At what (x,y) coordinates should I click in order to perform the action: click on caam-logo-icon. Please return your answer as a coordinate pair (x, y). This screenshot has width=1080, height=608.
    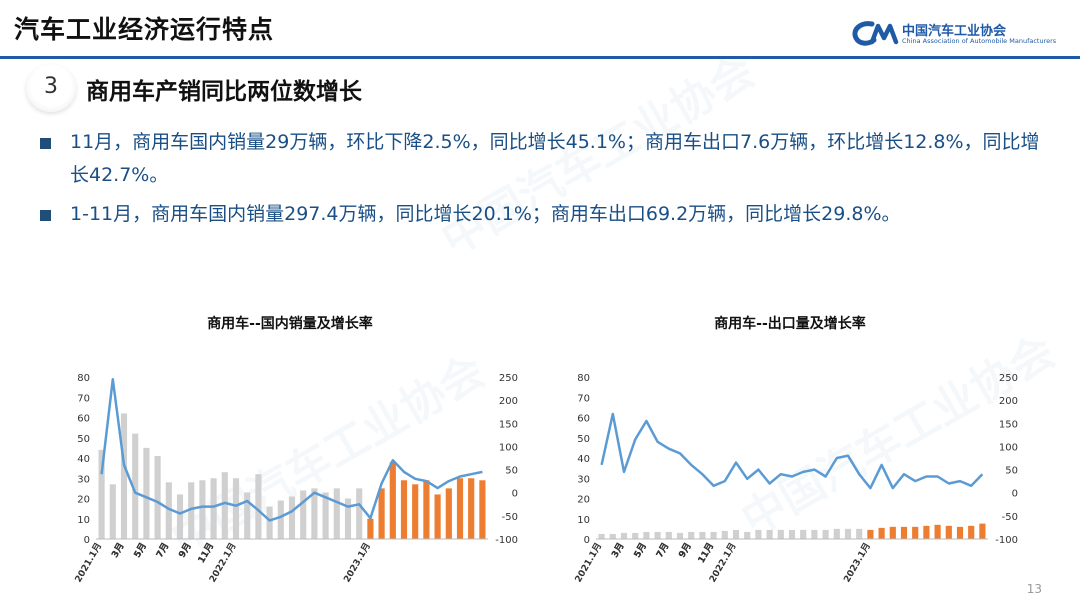
    Looking at the image, I should click on (875, 33).